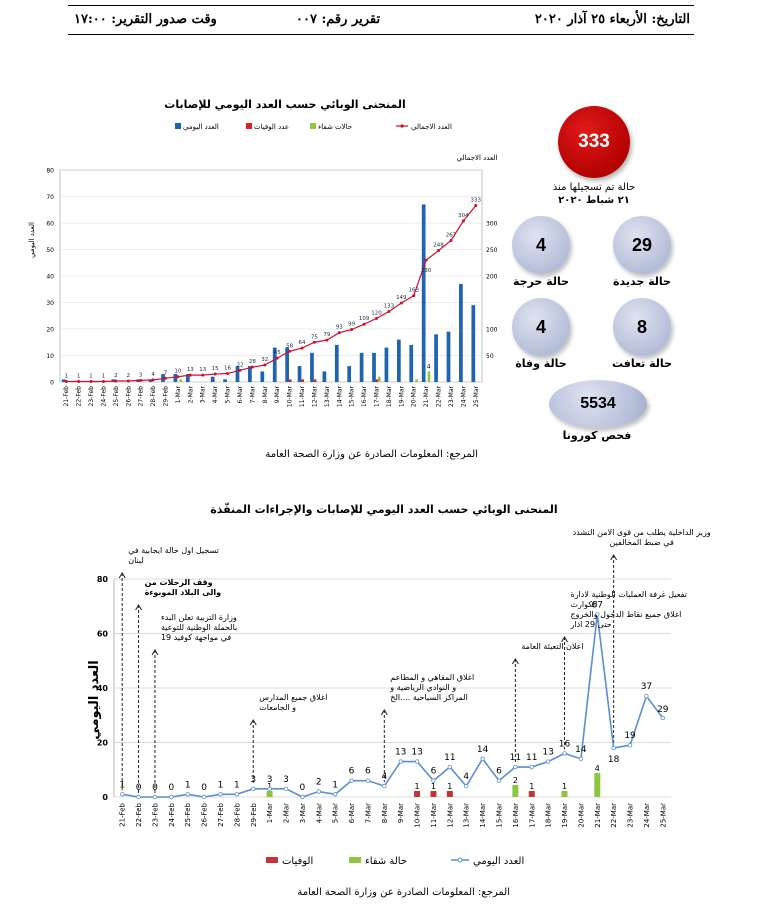  Describe the element at coordinates (629, 594) in the screenshot. I see `chart2-annotation-text: تفعيل غرفة العمليات الوطنية لادارة` at that location.